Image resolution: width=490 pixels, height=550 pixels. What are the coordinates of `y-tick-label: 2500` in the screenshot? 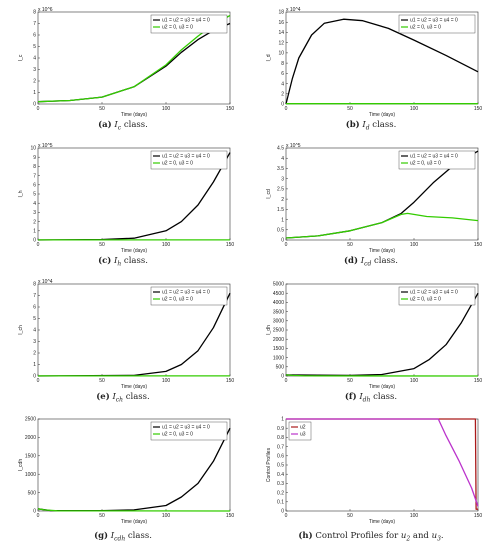 It's located at (30, 420).